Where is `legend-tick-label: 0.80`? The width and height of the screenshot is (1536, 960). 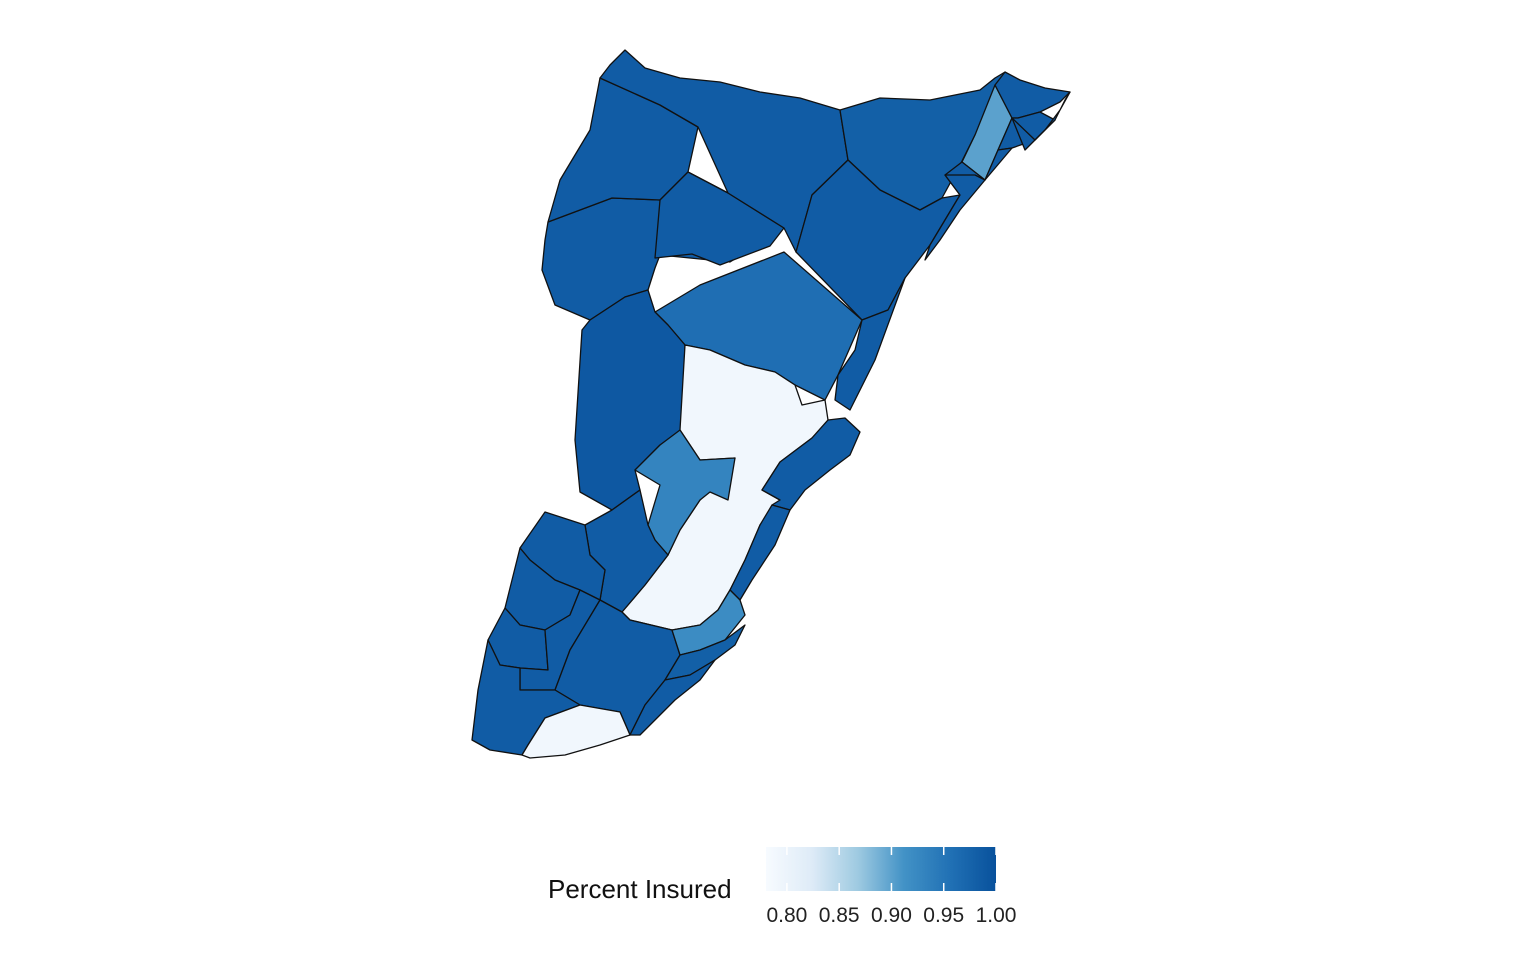 legend-tick-label: 0.80 is located at coordinates (787, 915).